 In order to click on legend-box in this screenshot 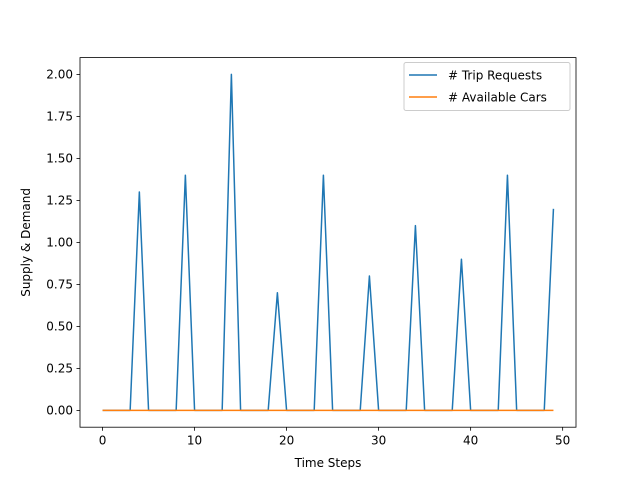, I will do `click(487, 86)`.